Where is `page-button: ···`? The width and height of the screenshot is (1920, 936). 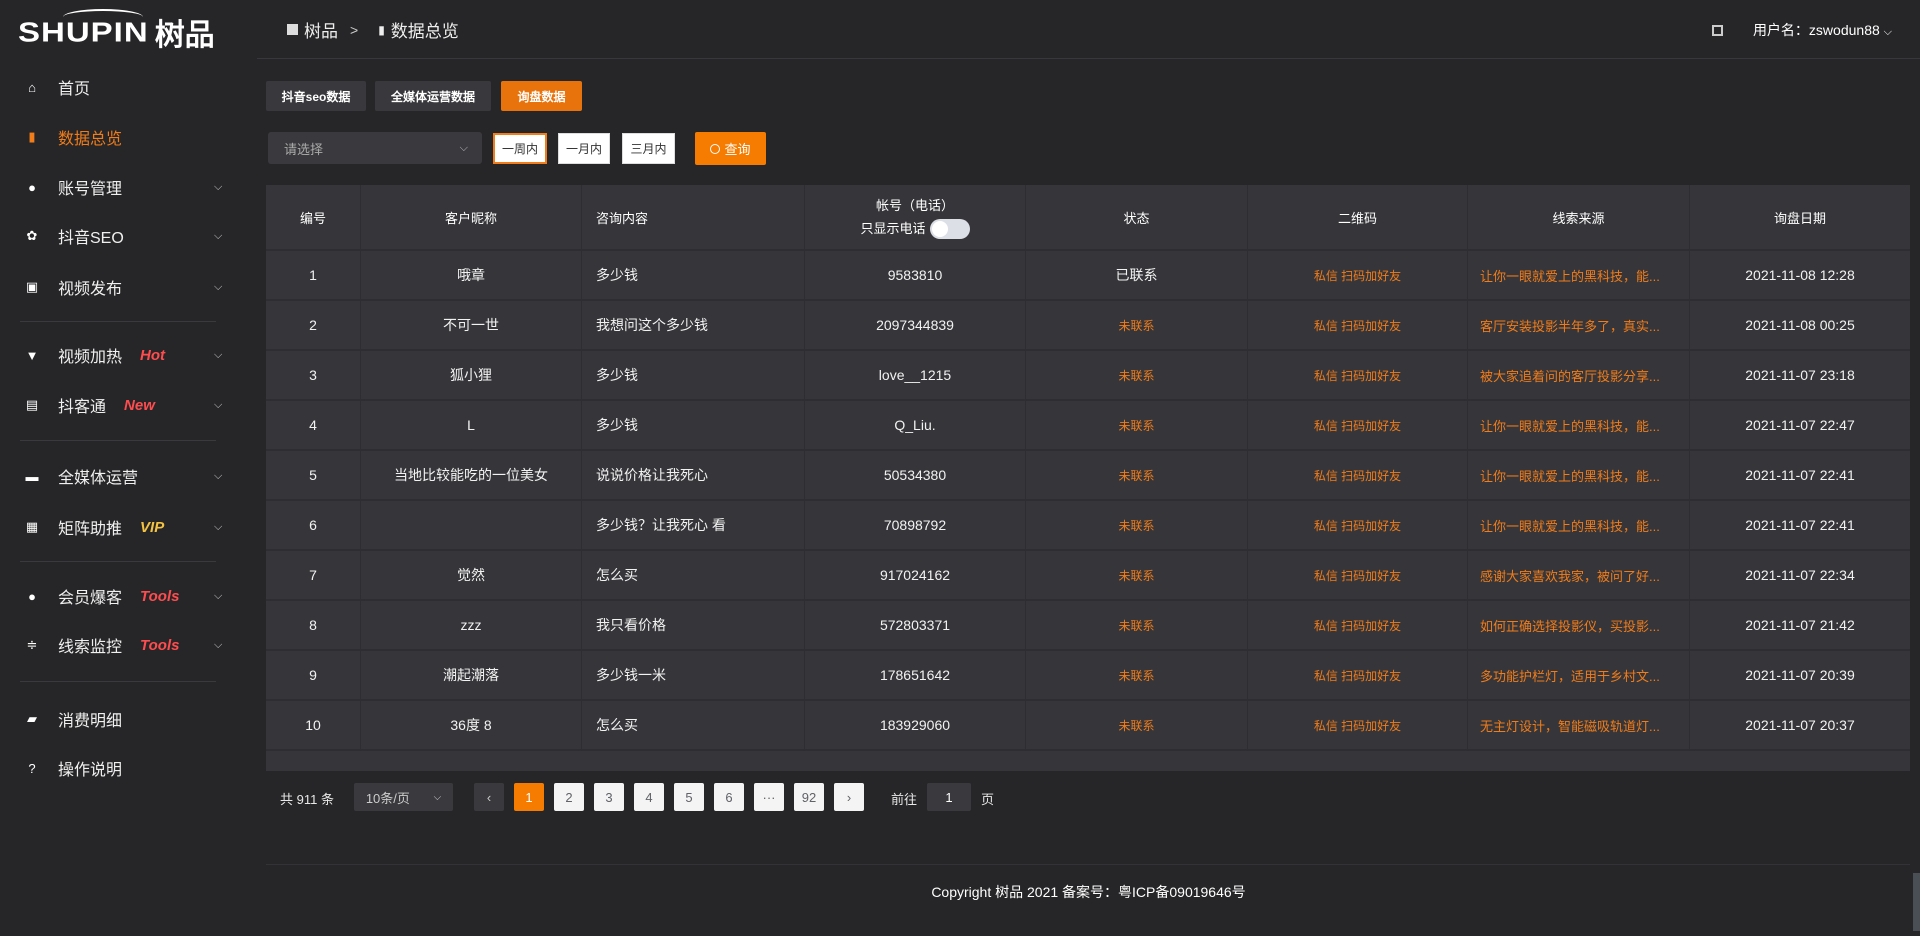 page-button: ··· is located at coordinates (769, 797).